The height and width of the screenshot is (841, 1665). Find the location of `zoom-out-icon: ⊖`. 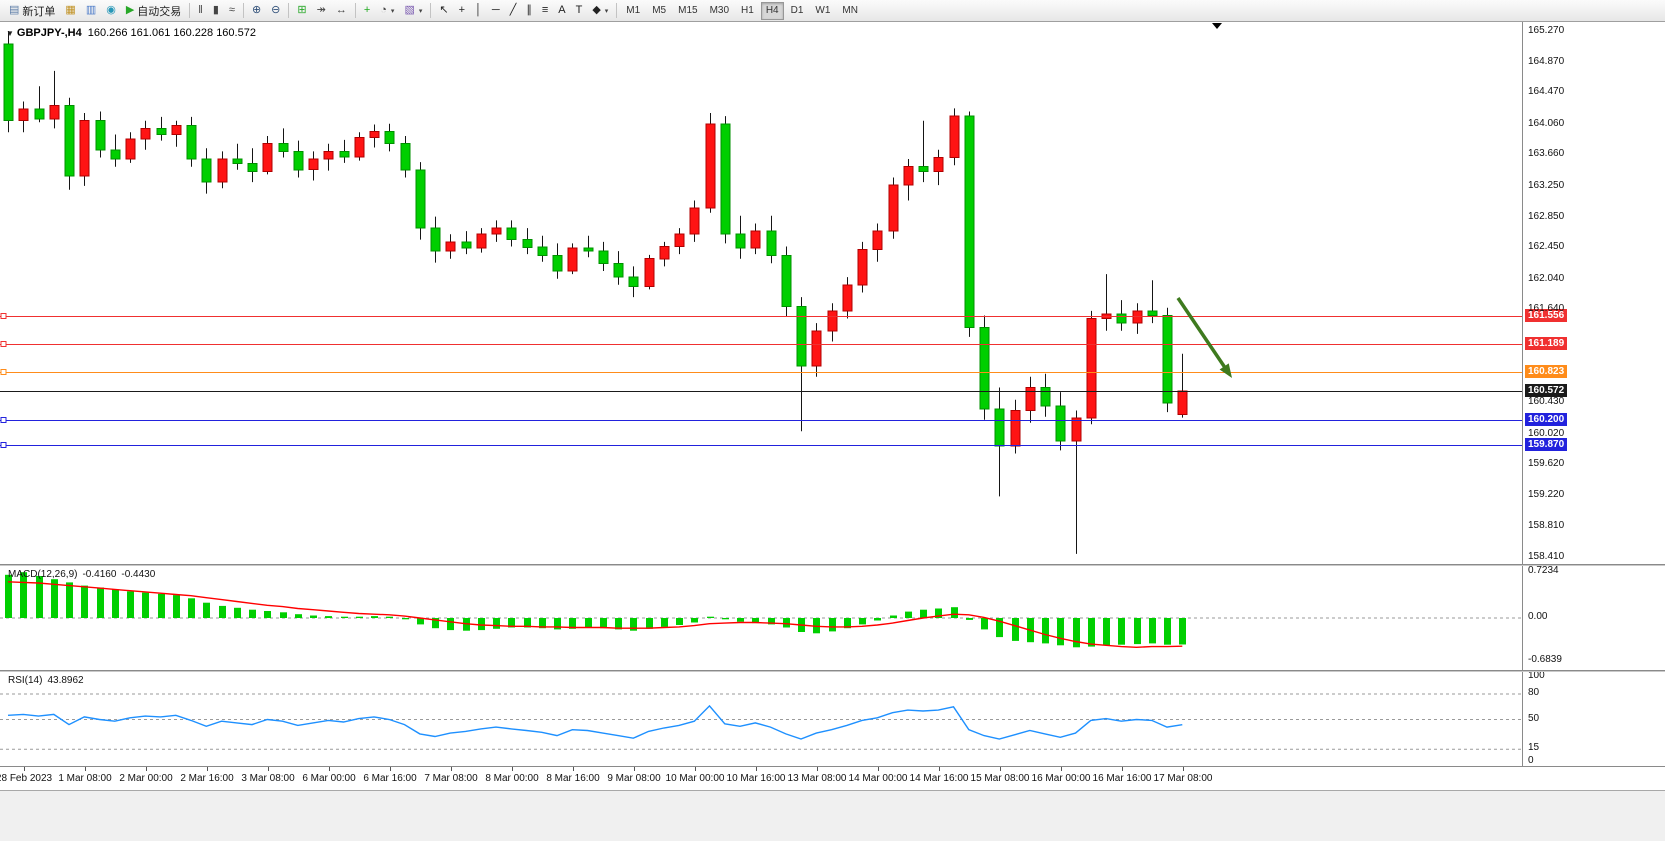

zoom-out-icon: ⊖ is located at coordinates (276, 10).